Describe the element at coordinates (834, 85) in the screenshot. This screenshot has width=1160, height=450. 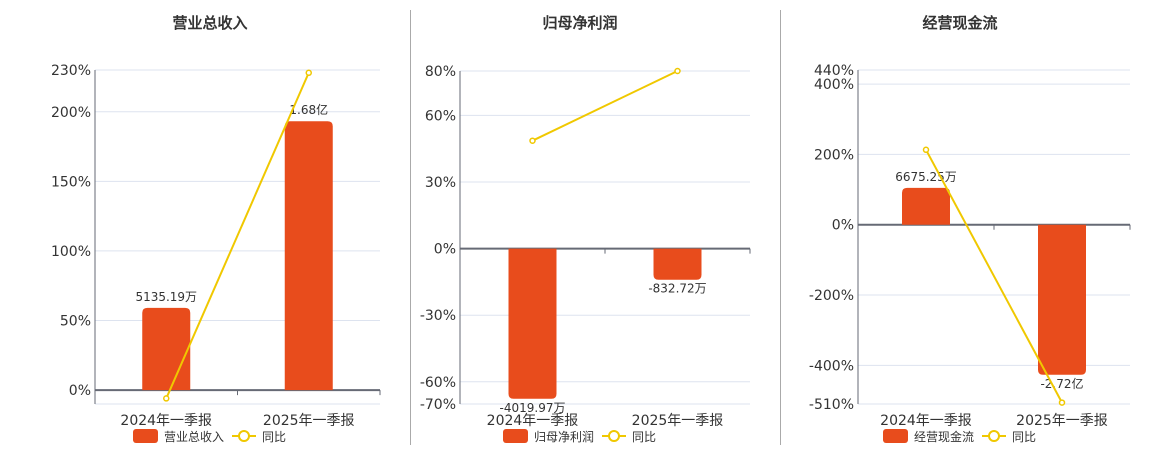
I see `y-tick-label: 400%` at that location.